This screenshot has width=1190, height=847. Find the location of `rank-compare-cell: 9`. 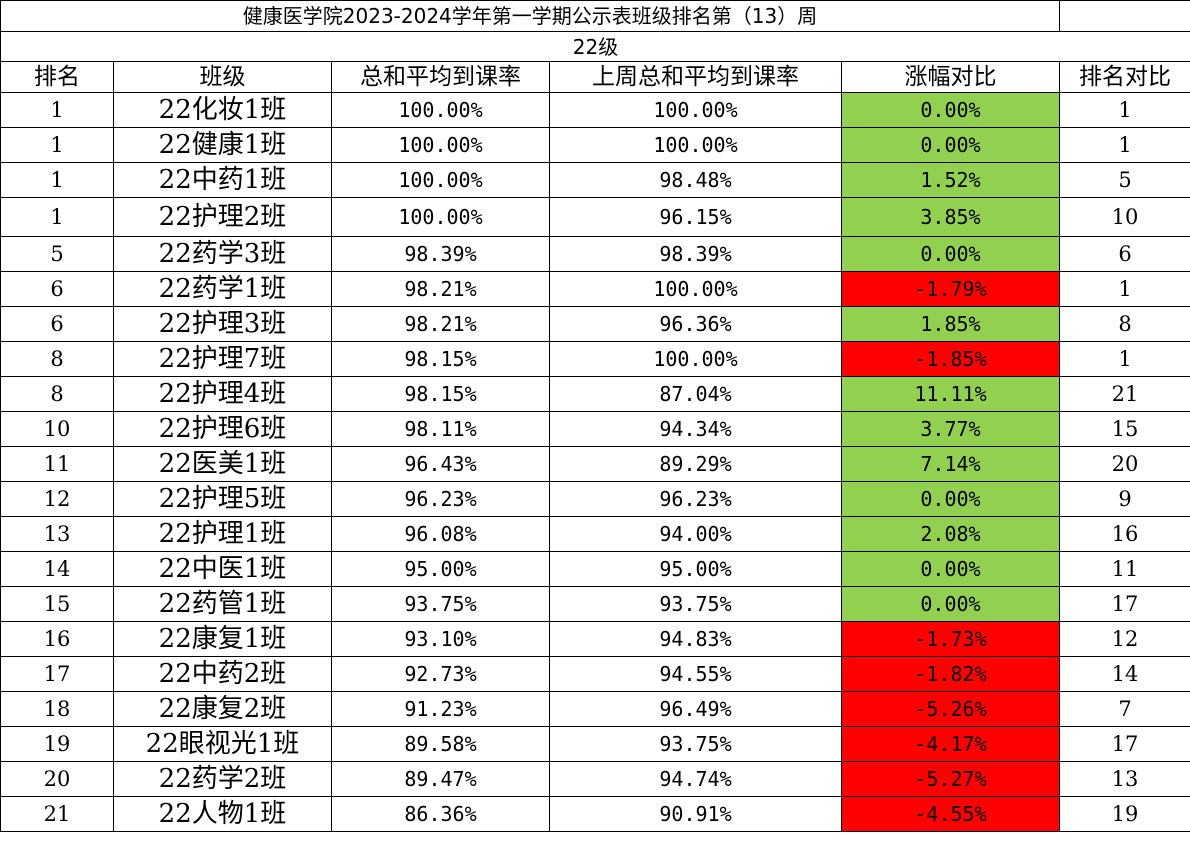

rank-compare-cell: 9 is located at coordinates (1124, 499).